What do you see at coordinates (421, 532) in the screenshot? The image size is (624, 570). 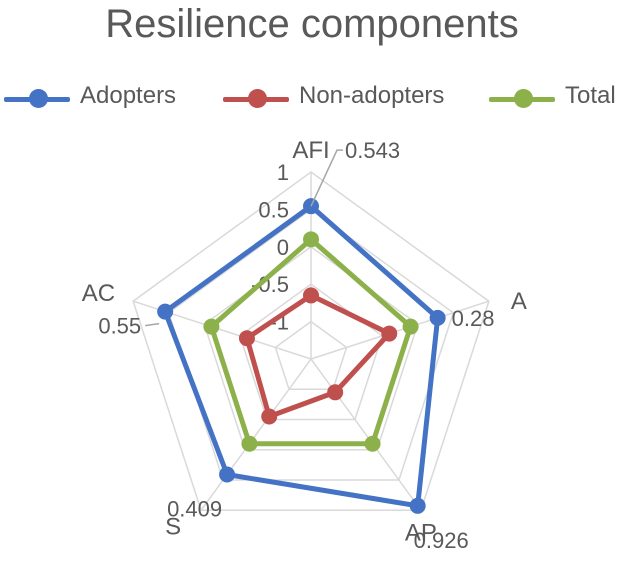 I see `axis-label-ap: AP` at bounding box center [421, 532].